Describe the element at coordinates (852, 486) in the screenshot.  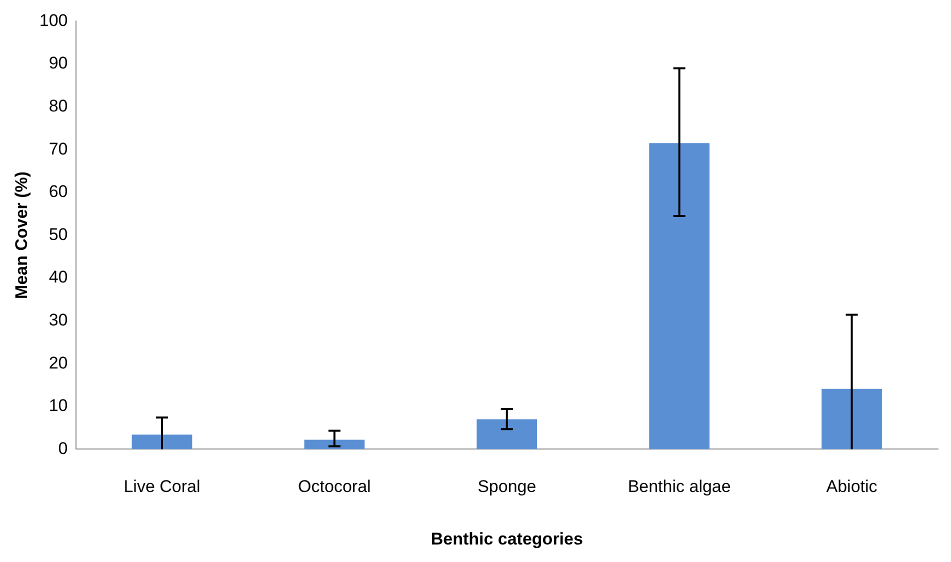
I see `x-tick-label: Abiotic` at that location.